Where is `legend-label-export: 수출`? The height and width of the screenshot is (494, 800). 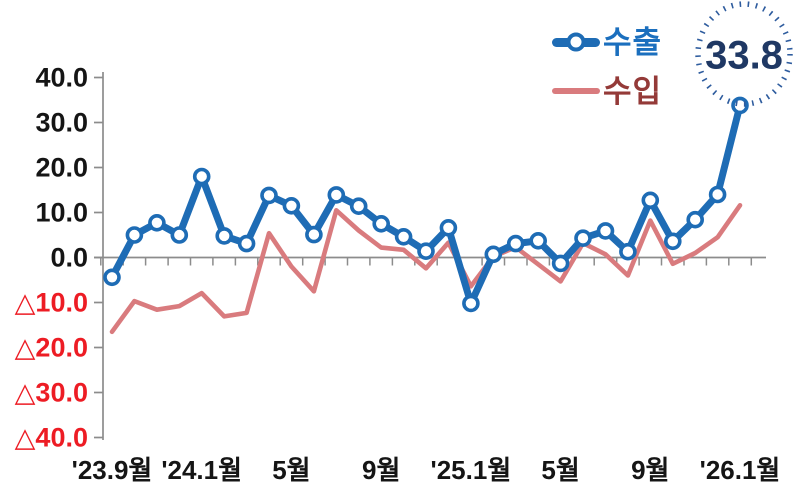
legend-label-export: 수출 is located at coordinates (633, 42).